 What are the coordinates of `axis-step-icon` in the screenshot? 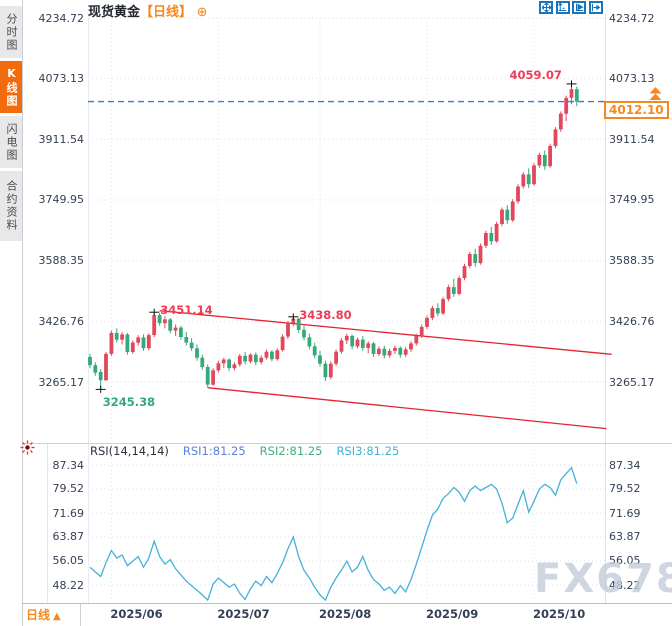 It's located at (595, 7).